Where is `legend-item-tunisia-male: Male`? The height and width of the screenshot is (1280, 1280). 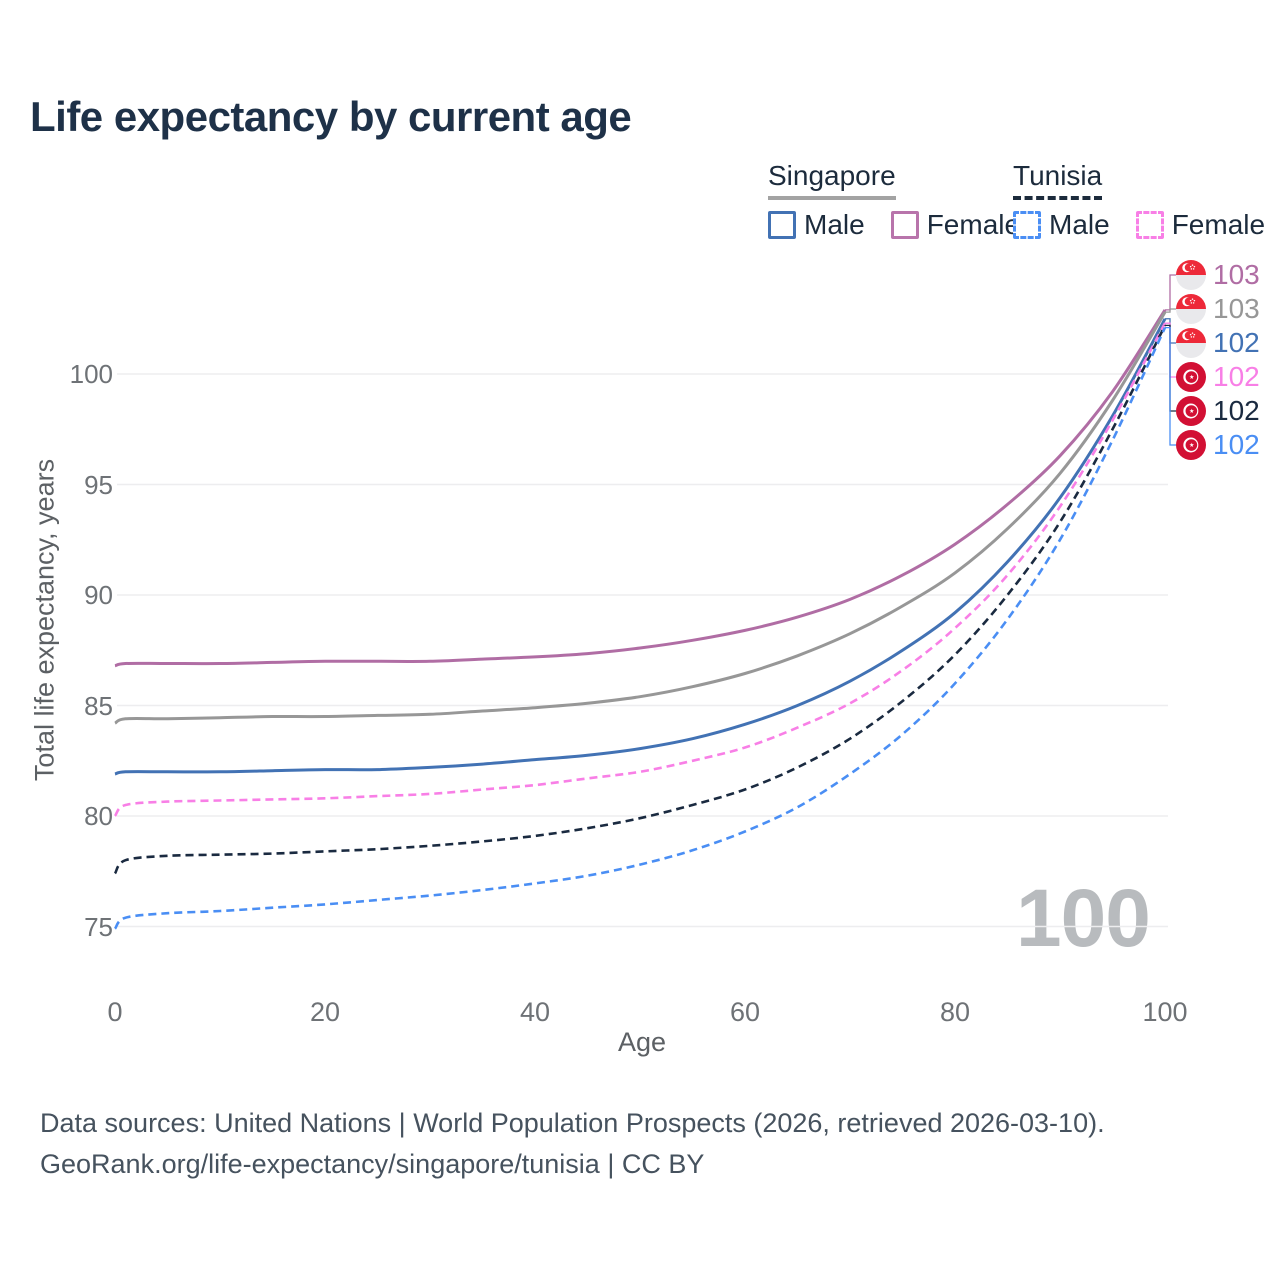 legend-item-tunisia-male: Male is located at coordinates (1061, 225).